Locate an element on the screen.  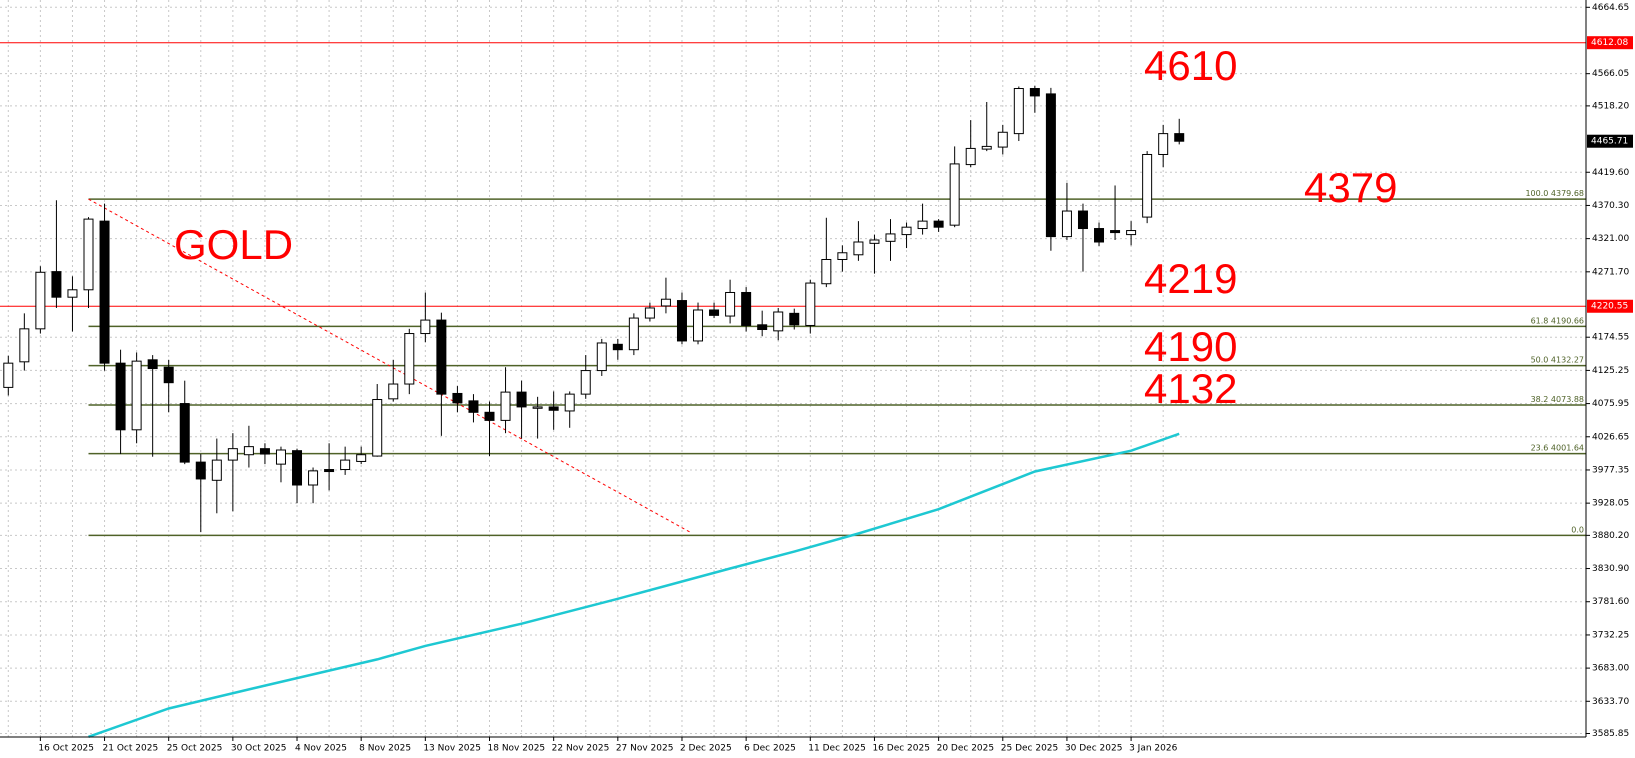
price-box-label: 4612.08 is located at coordinates (1609, 43).